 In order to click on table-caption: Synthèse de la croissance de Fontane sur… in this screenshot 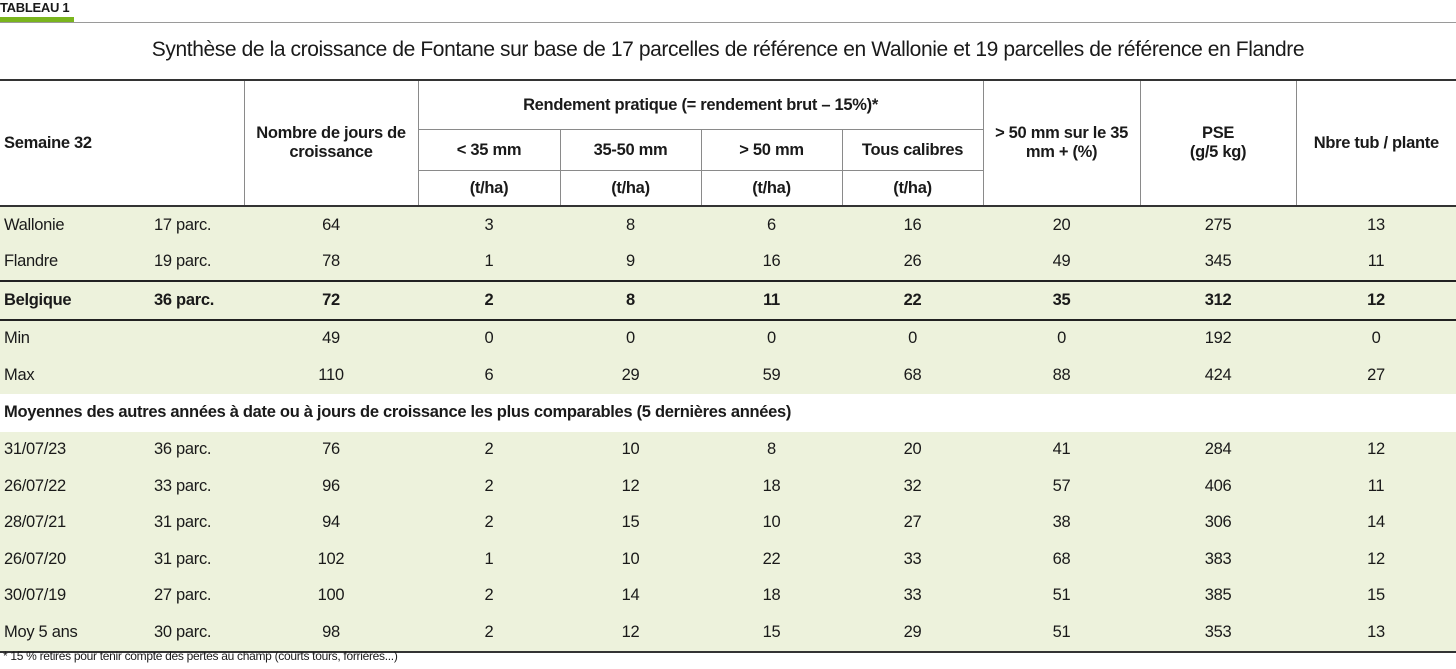, I will do `click(728, 49)`.